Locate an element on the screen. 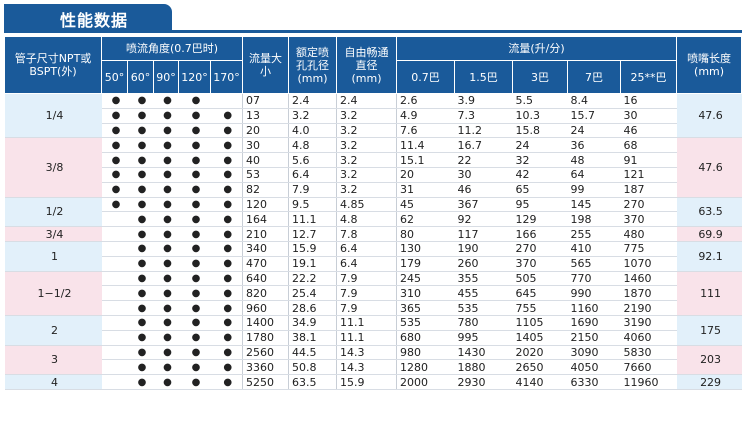 Image resolution: width=746 pixels, height=447 pixels. capacity-size-cell: 1780 is located at coordinates (265, 338).